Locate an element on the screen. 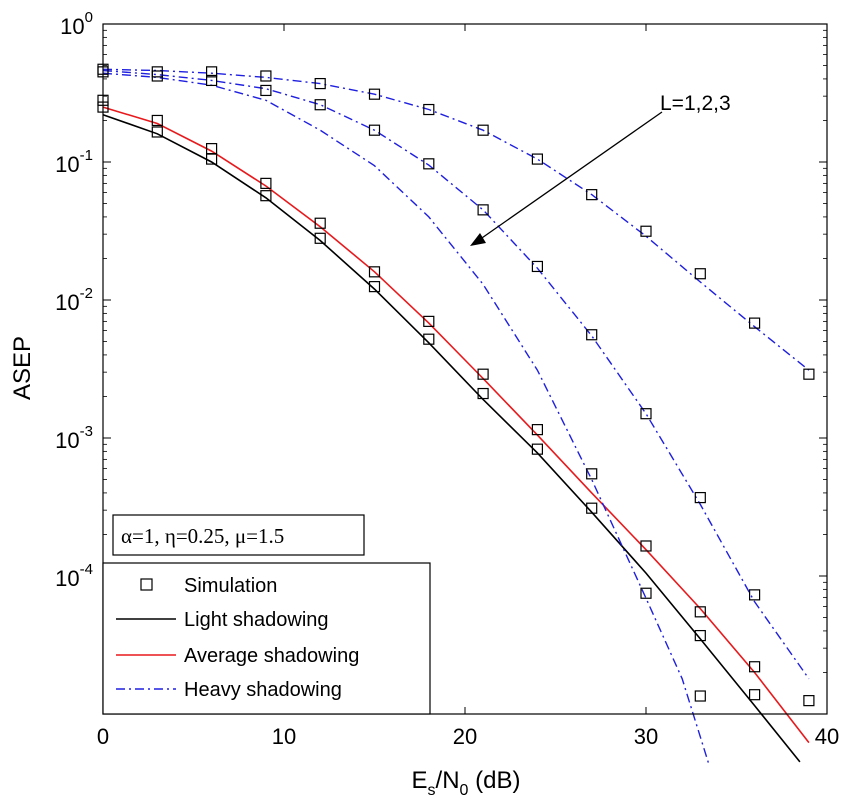 The image size is (850, 809). annotation-arrow is located at coordinates (566, 178).